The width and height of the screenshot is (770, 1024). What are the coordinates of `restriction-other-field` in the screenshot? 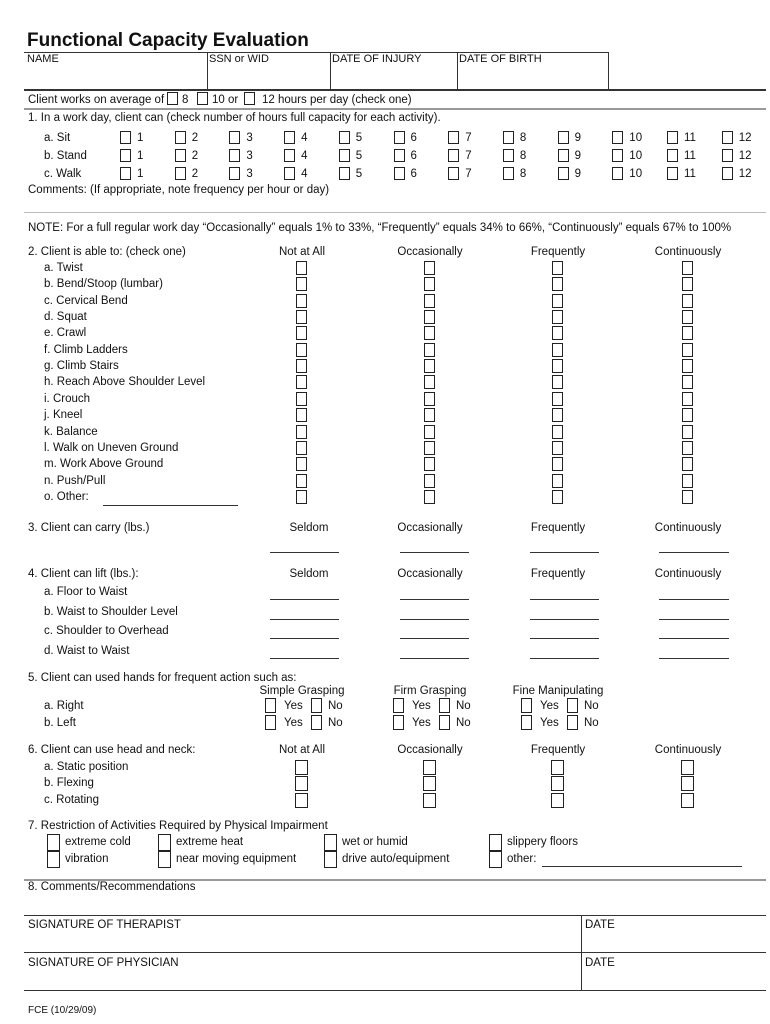 It's located at (642, 866).